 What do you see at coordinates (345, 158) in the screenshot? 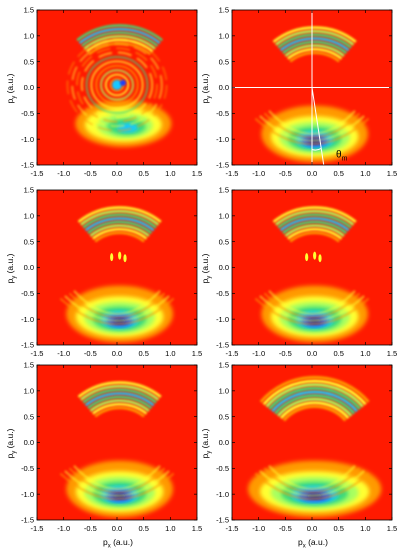
I see `theta-subscript: m` at bounding box center [345, 158].